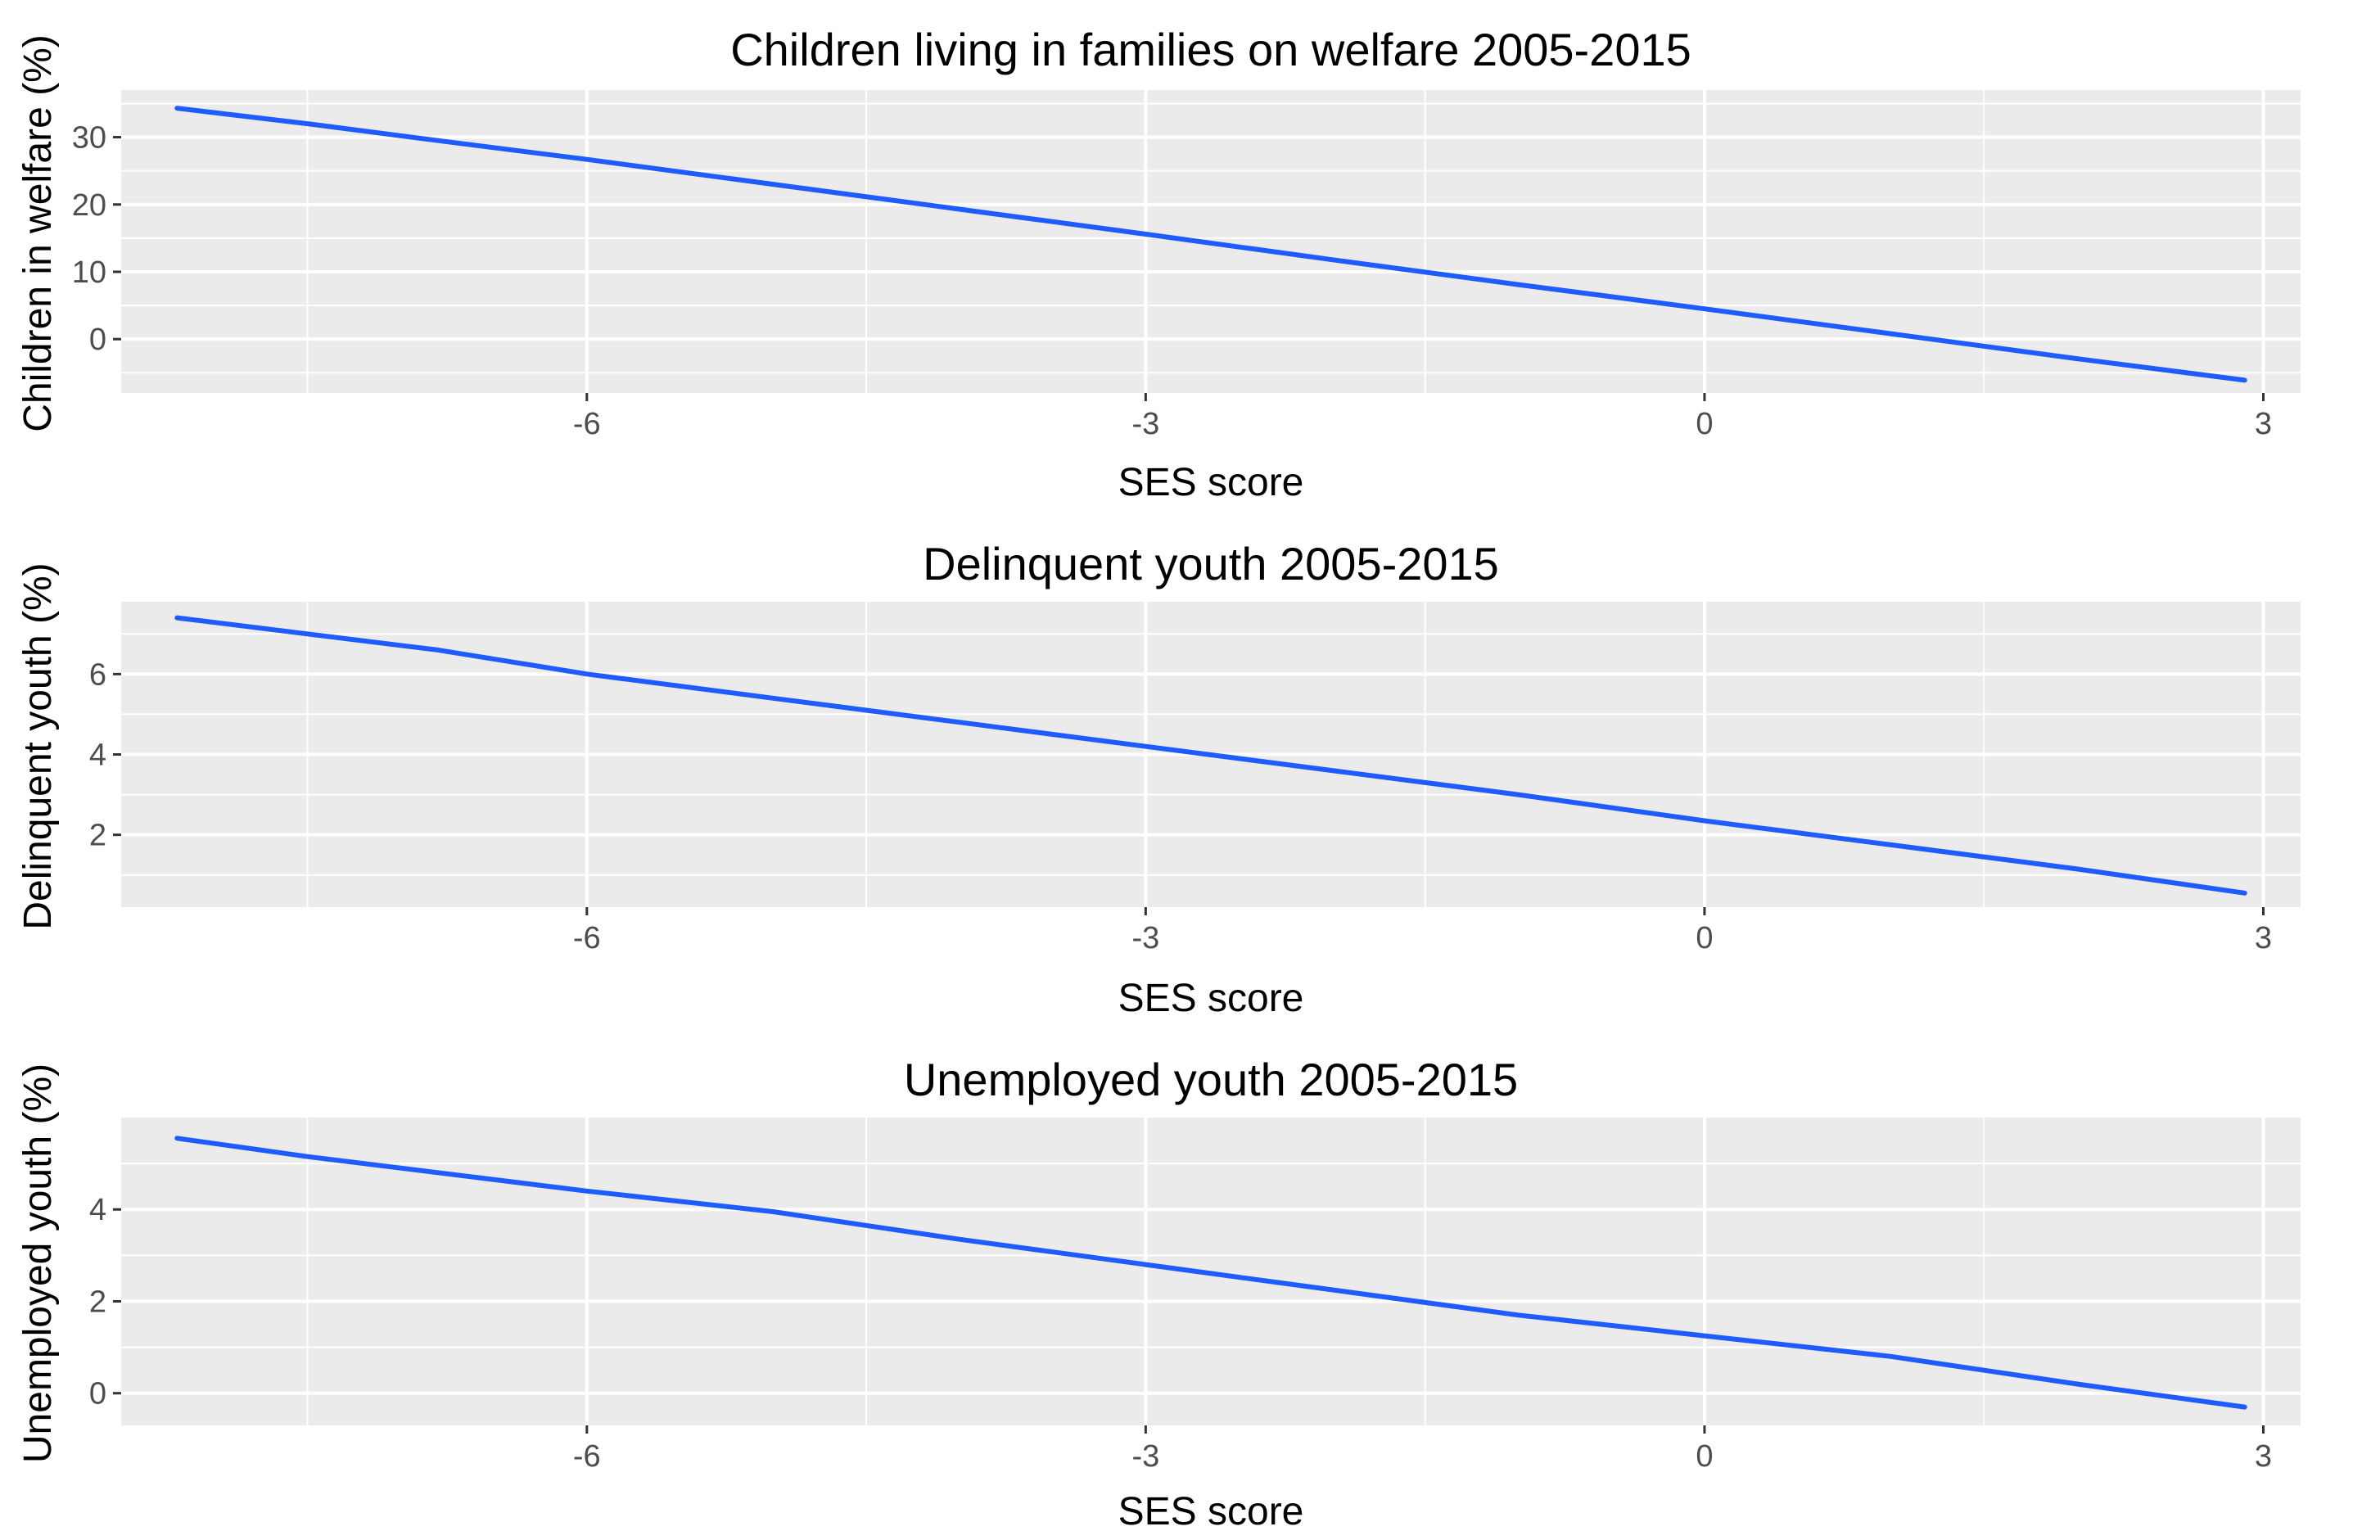 Image resolution: width=2380 pixels, height=1540 pixels. I want to click on y-tick-label: 6, so click(97, 674).